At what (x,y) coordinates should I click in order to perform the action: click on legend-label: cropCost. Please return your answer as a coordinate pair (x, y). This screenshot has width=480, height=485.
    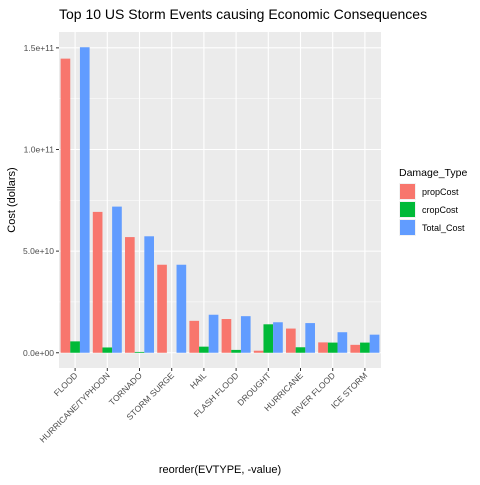
    Looking at the image, I should click on (440, 210).